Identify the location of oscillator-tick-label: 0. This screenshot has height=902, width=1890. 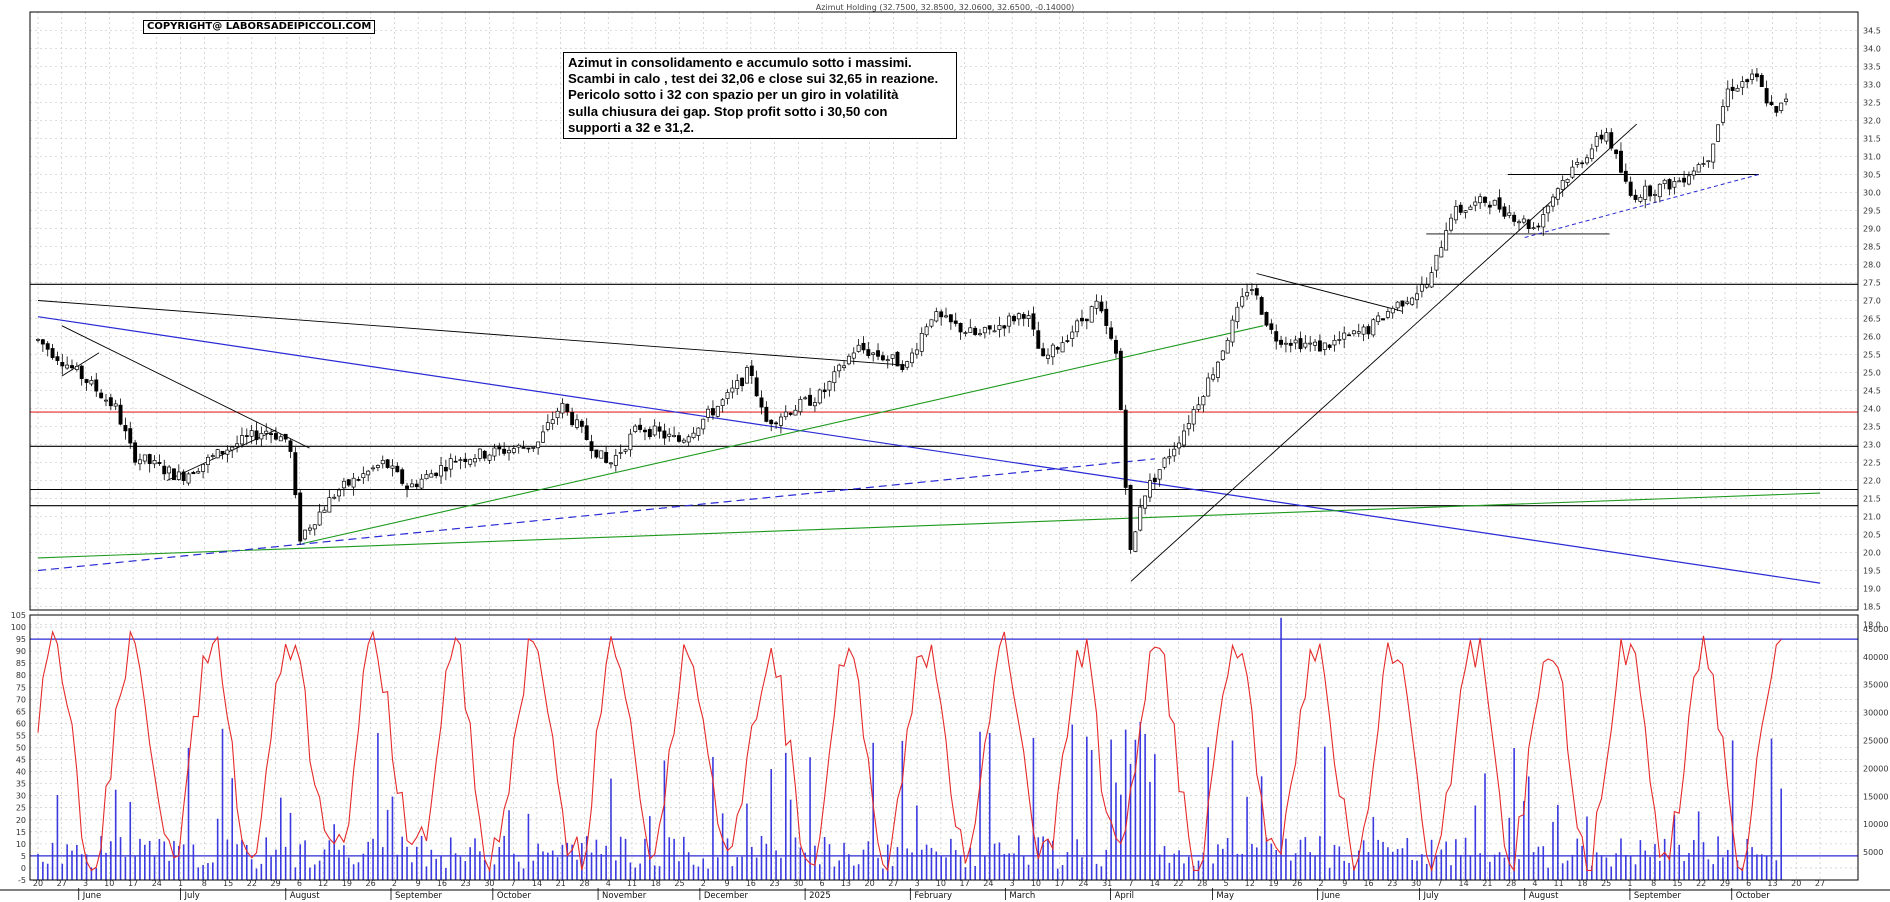
(23, 868).